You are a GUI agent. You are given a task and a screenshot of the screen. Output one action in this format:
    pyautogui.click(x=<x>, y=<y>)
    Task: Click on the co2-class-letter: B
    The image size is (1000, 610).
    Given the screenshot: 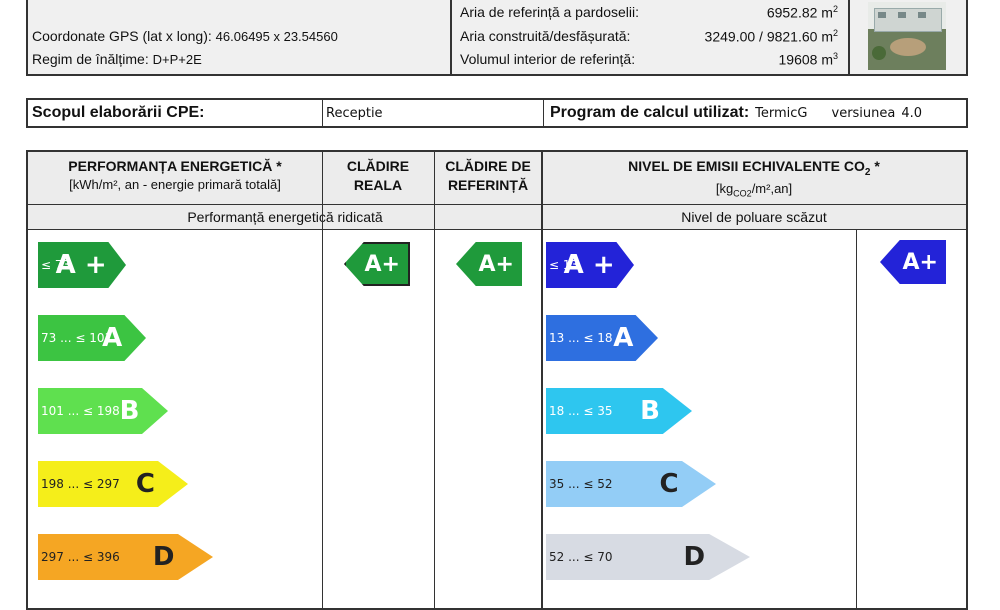 What is the action you would take?
    pyautogui.click(x=650, y=411)
    